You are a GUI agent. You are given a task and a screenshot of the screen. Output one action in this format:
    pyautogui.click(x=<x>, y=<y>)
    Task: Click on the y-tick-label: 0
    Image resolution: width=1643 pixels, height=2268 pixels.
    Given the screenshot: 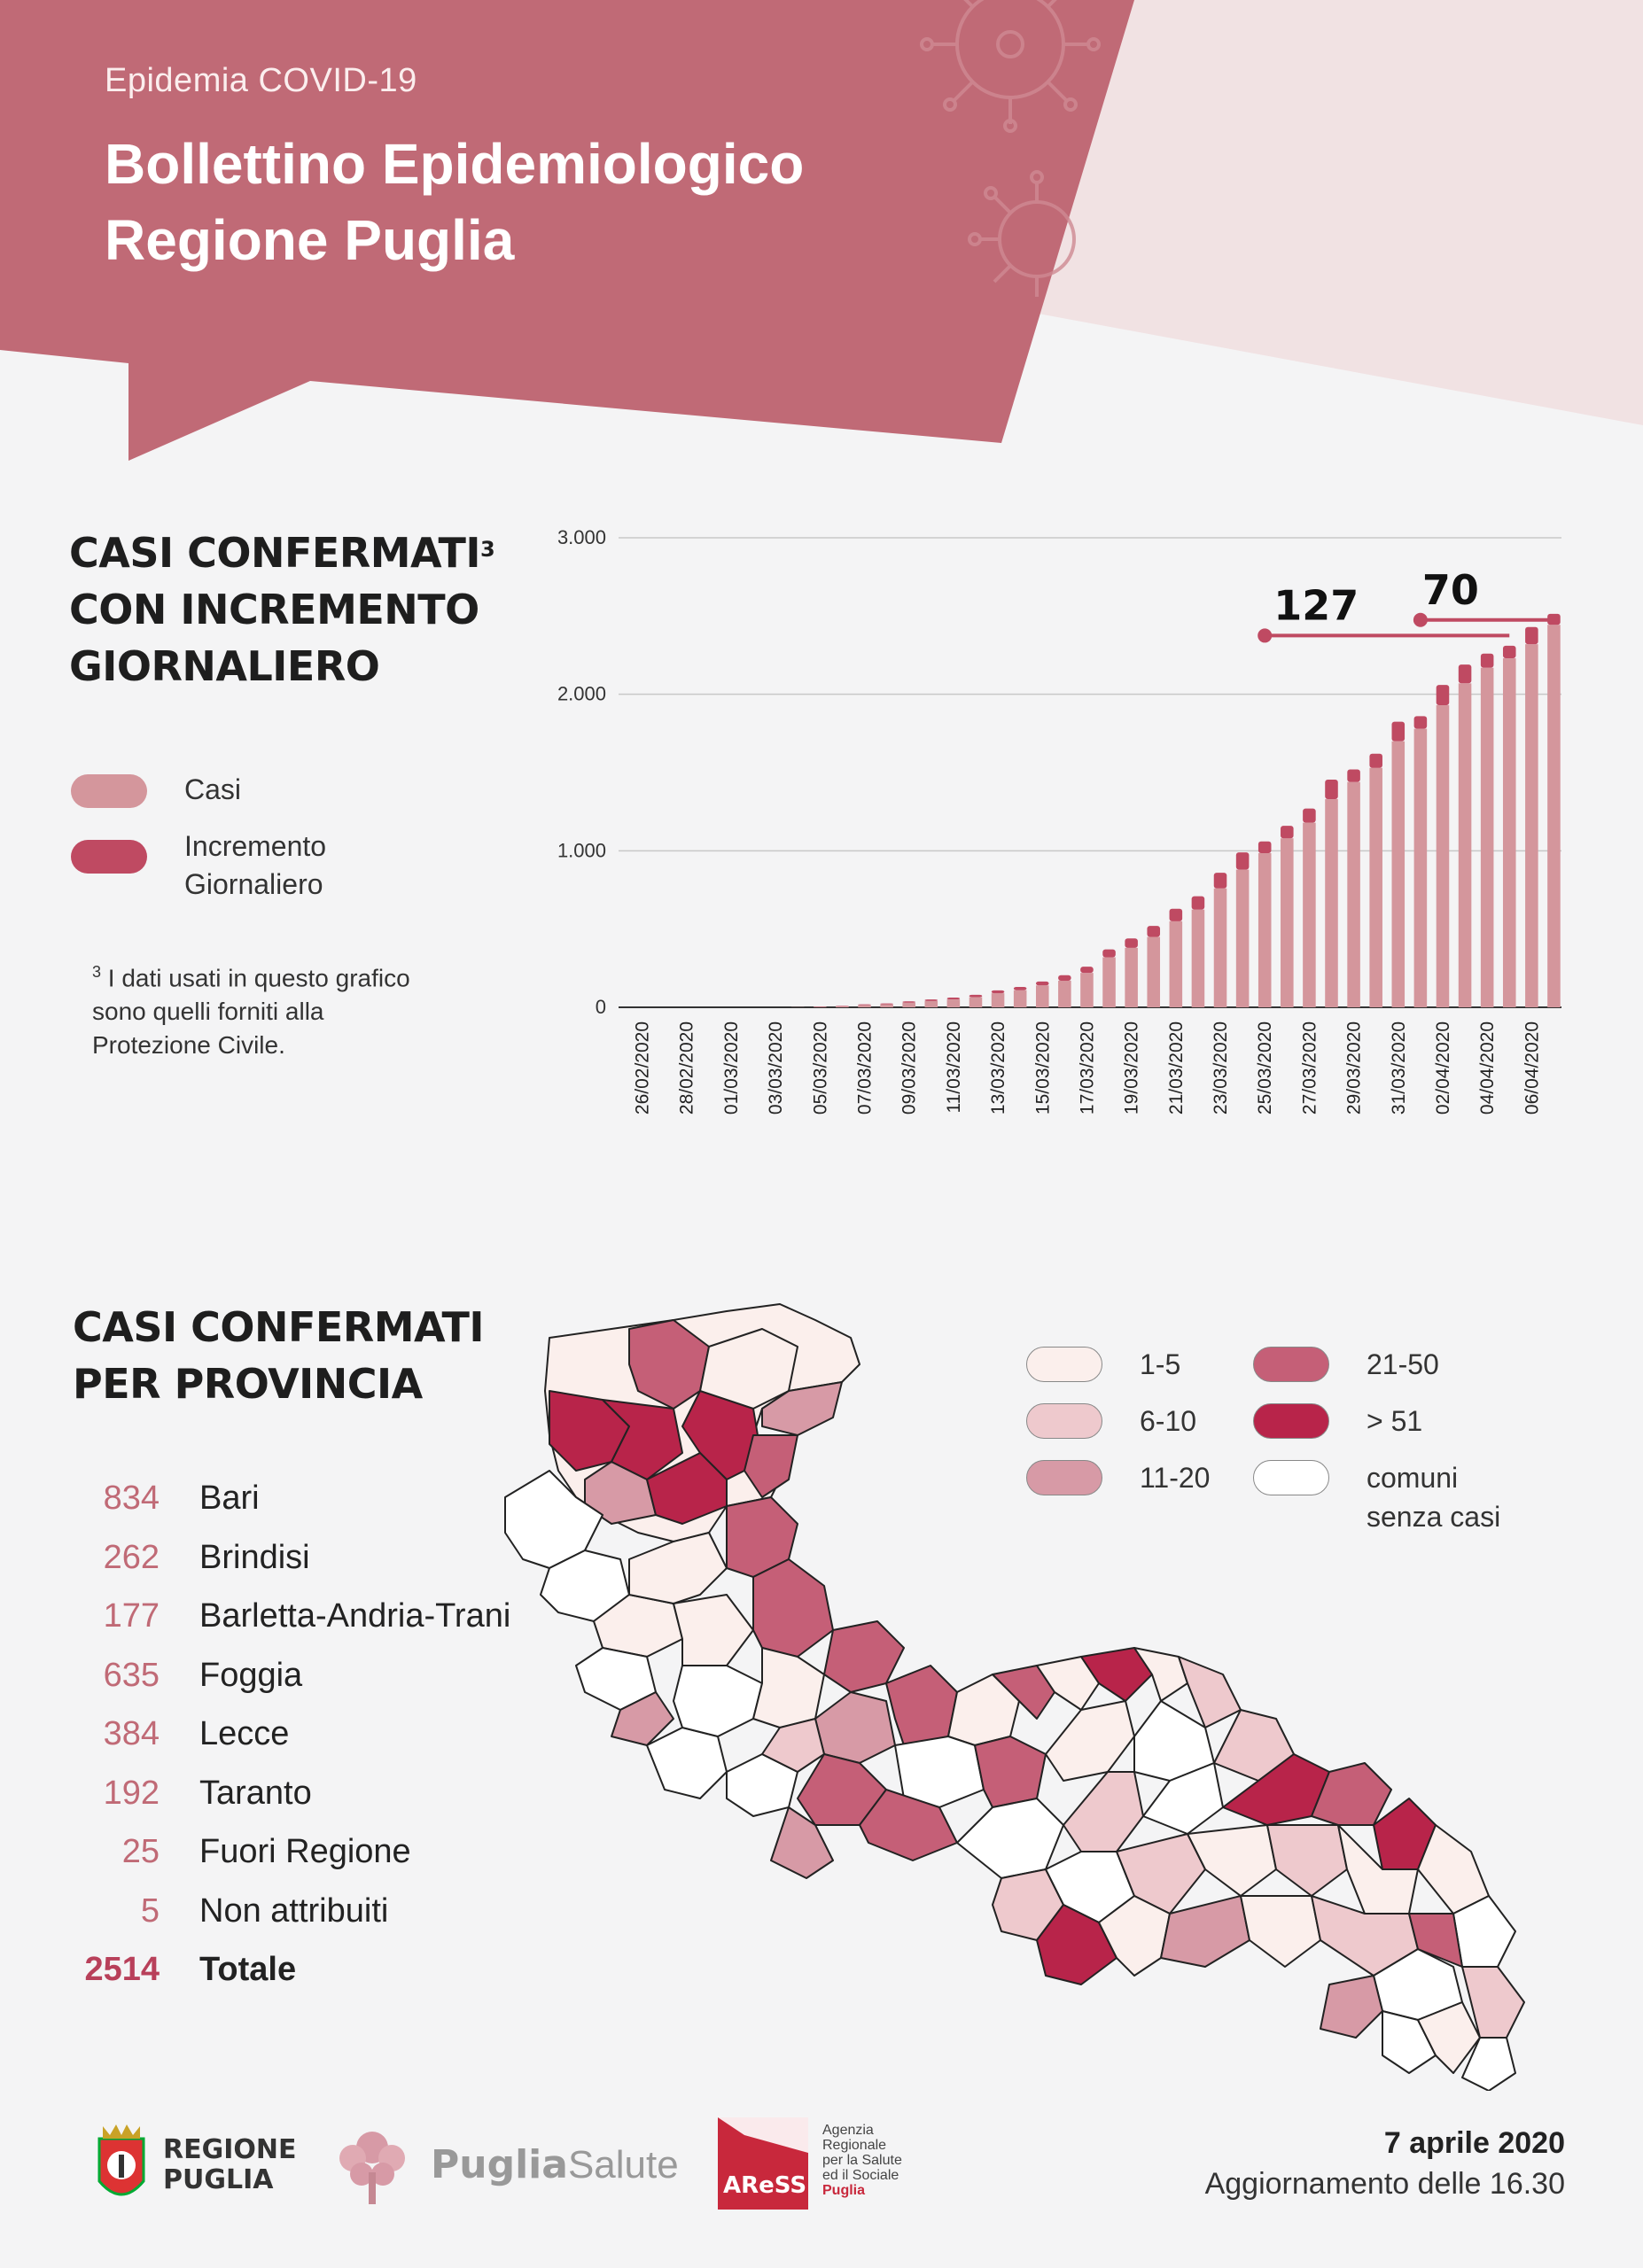 What is the action you would take?
    pyautogui.click(x=601, y=1007)
    